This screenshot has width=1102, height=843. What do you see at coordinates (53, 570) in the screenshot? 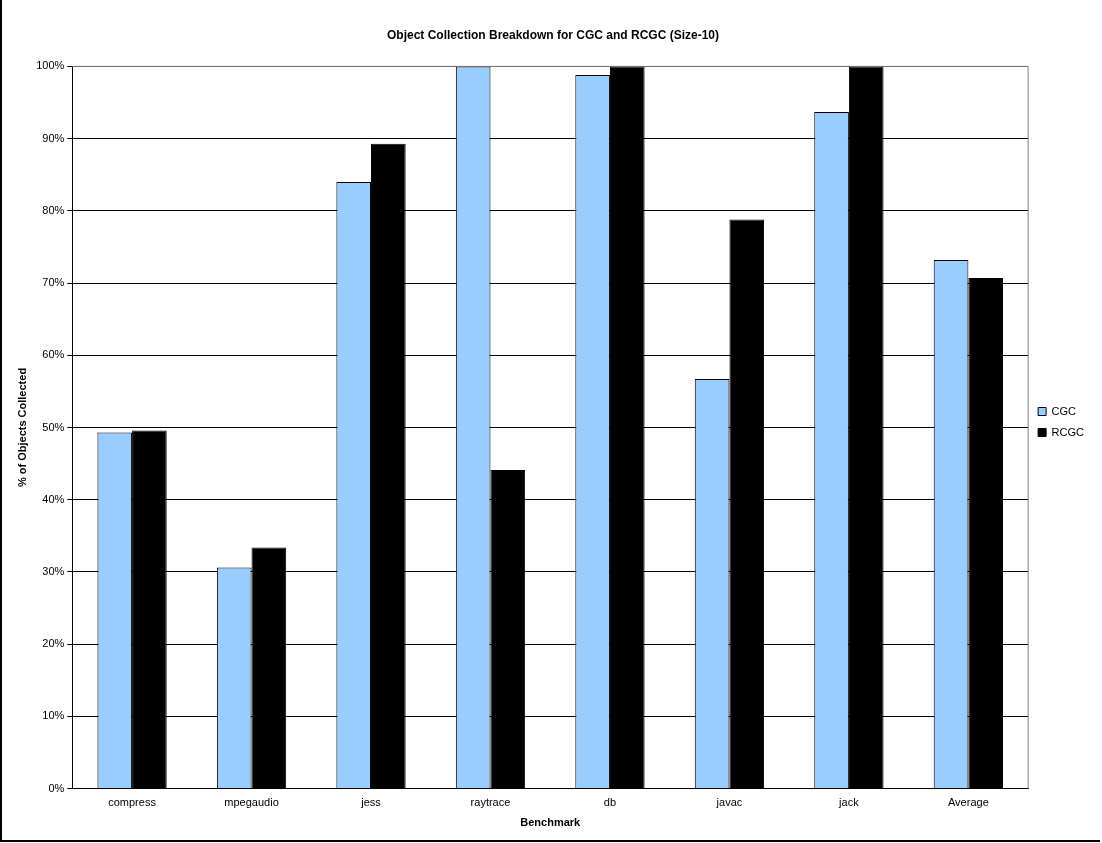
I see `y-tick-label: 30%` at bounding box center [53, 570].